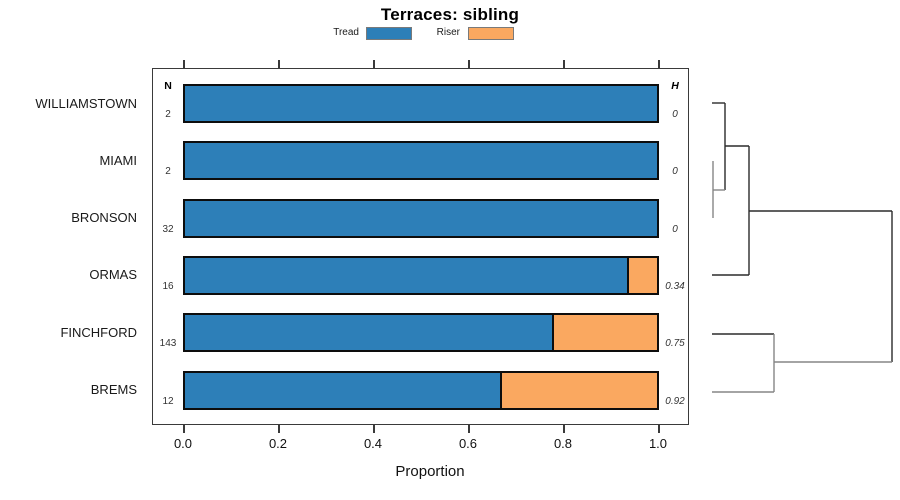 The image size is (900, 500). I want to click on h-value: 0.92, so click(675, 401).